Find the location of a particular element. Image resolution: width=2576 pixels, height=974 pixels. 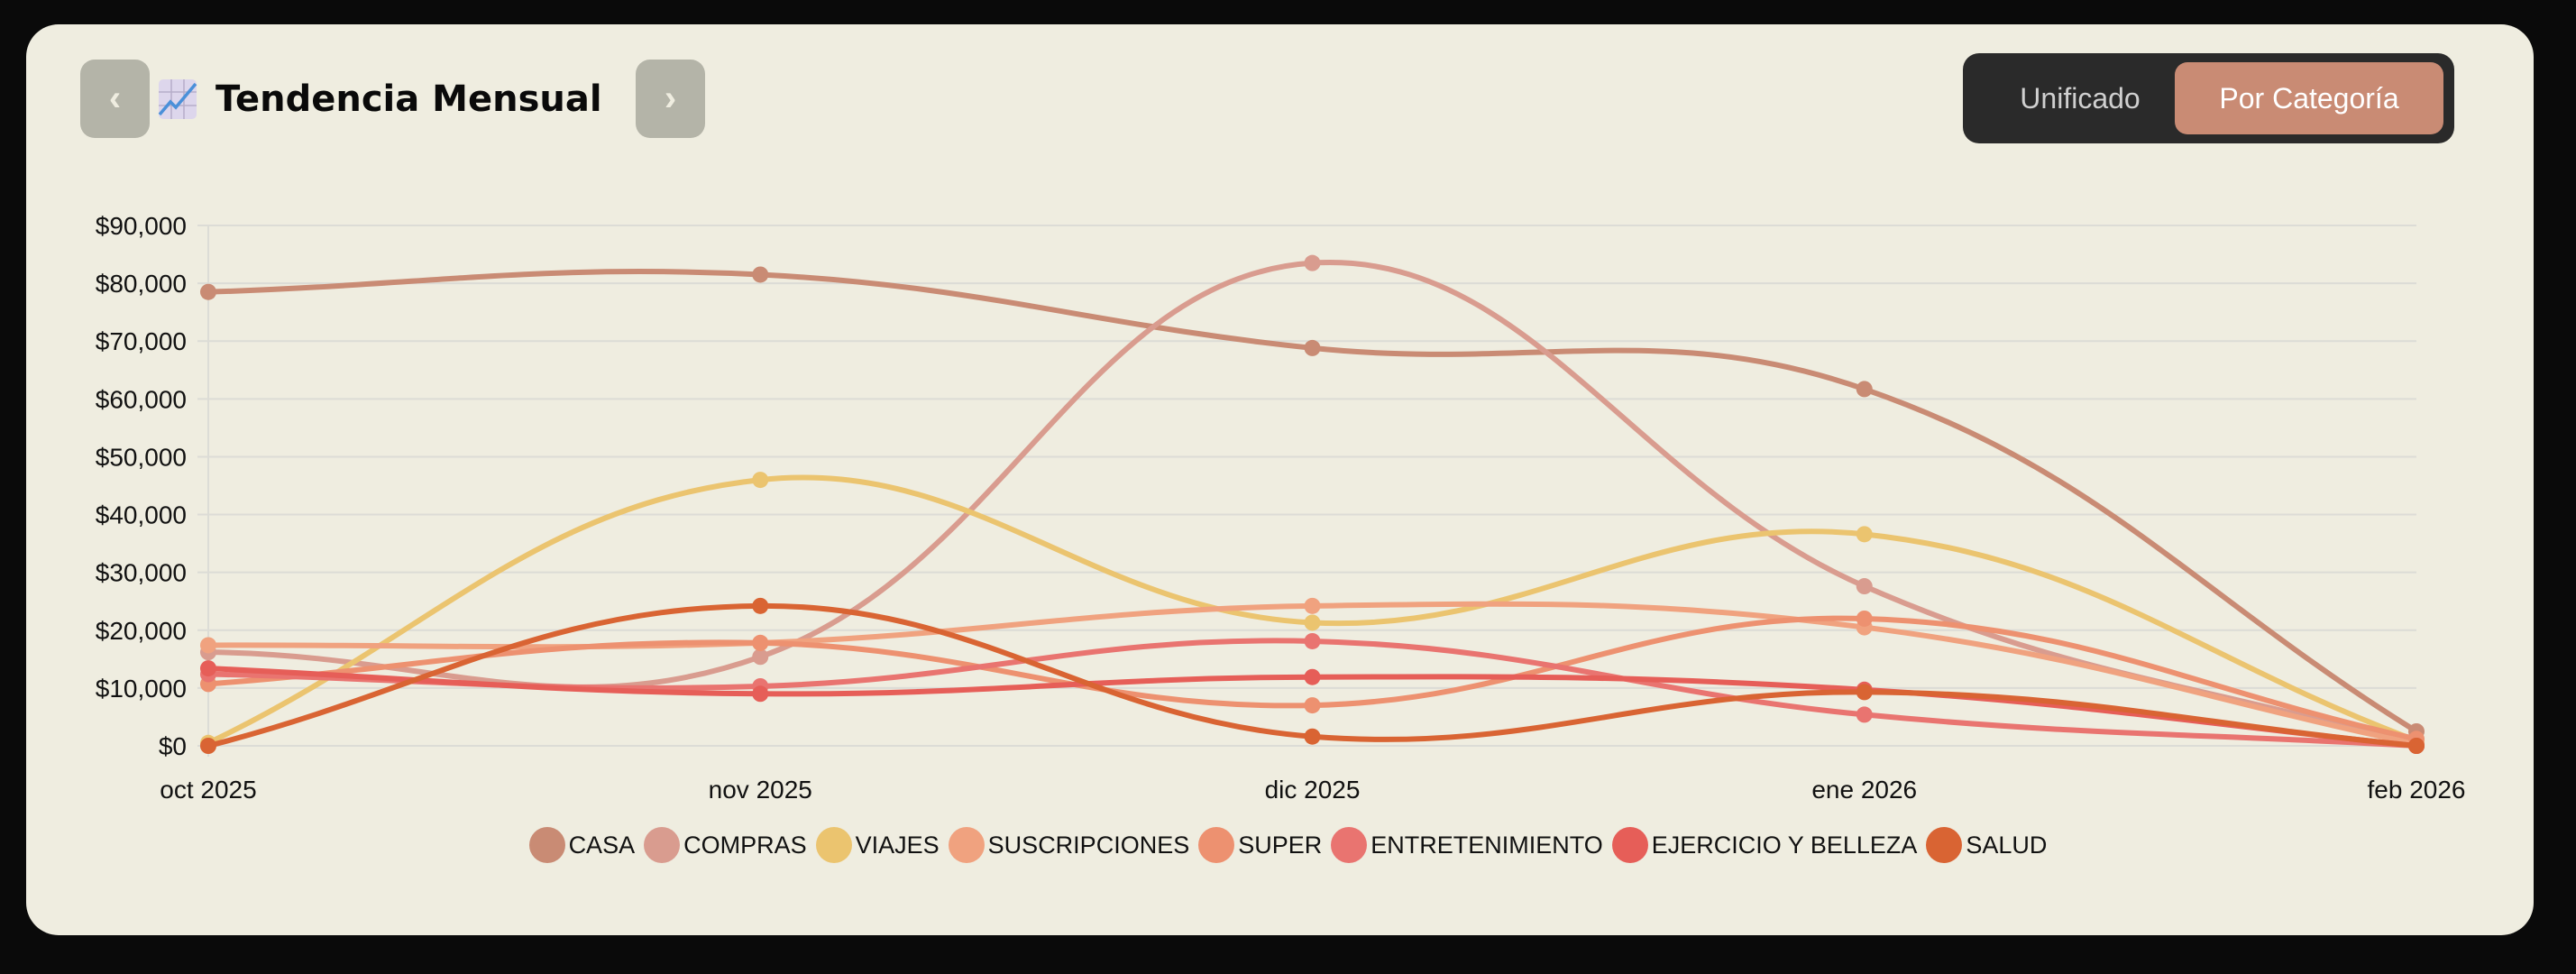

legend-item: SUPER is located at coordinates (1260, 845).